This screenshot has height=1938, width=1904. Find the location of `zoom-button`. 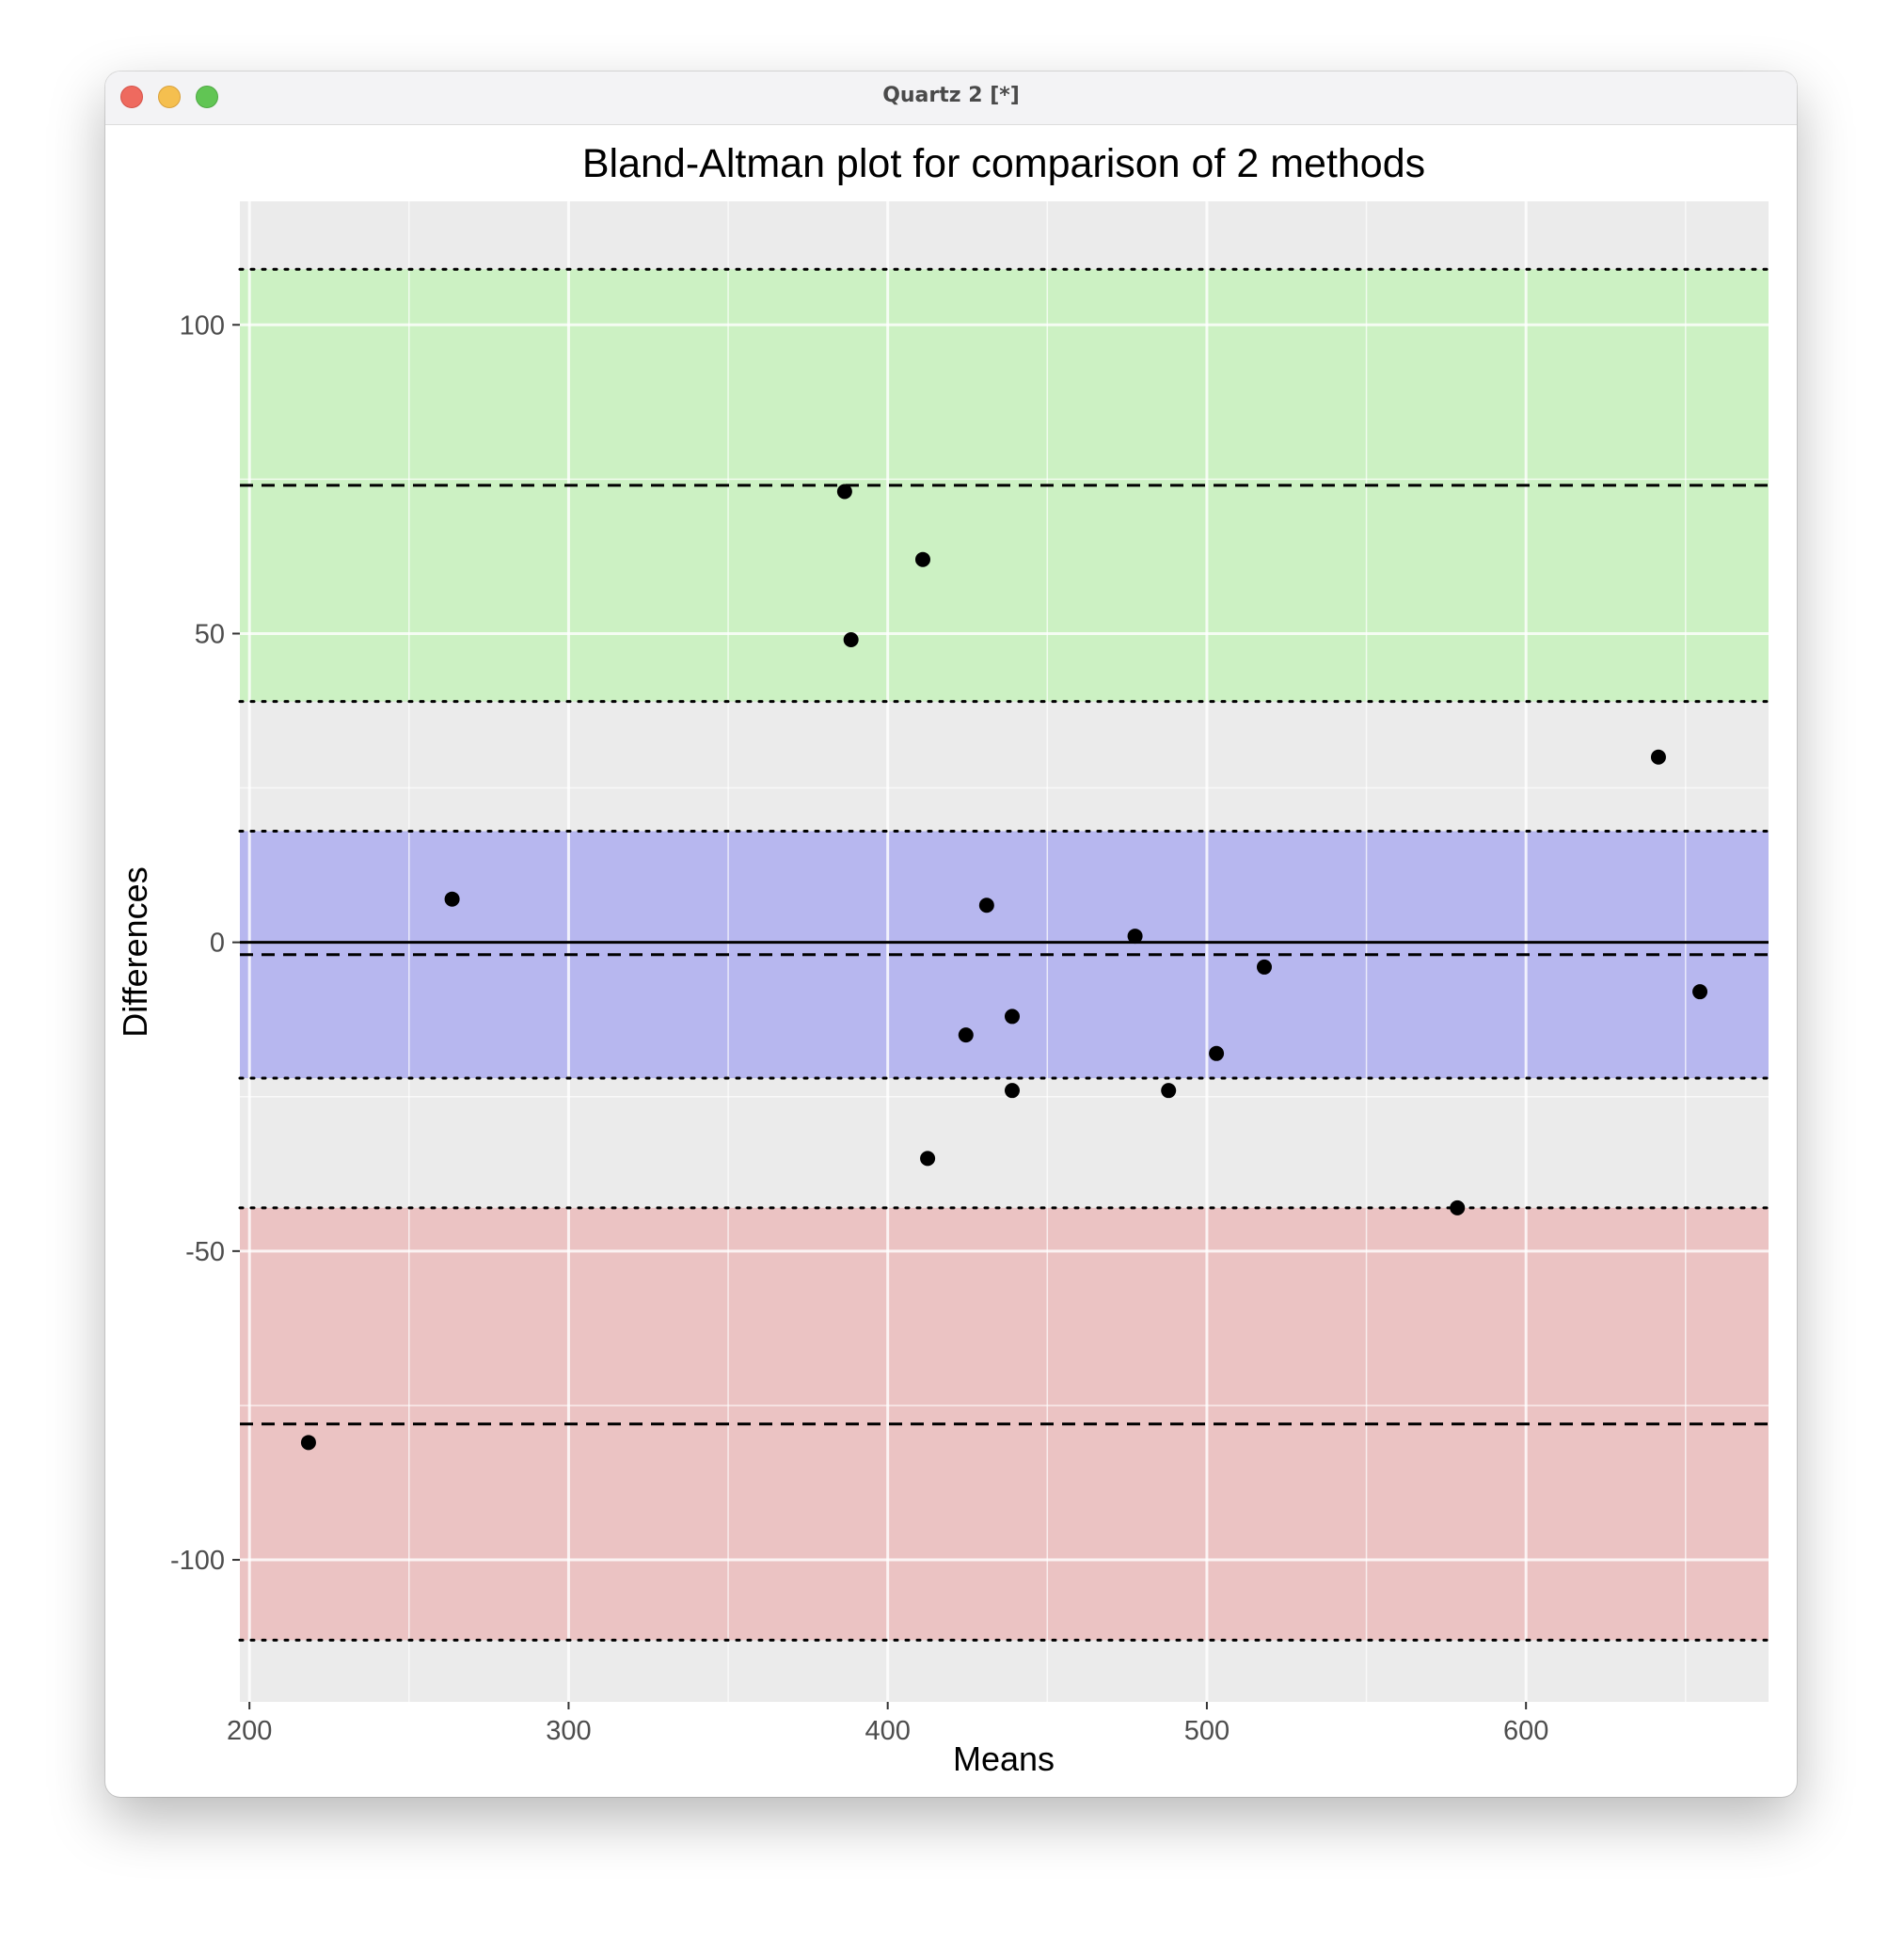

zoom-button is located at coordinates (207, 97).